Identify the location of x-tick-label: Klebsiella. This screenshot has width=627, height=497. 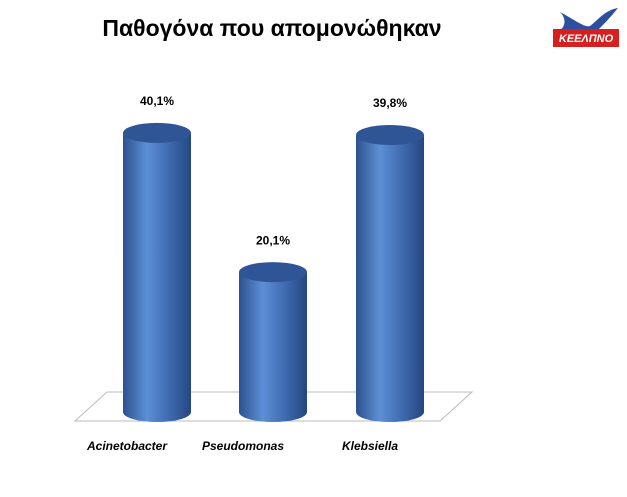
(370, 446).